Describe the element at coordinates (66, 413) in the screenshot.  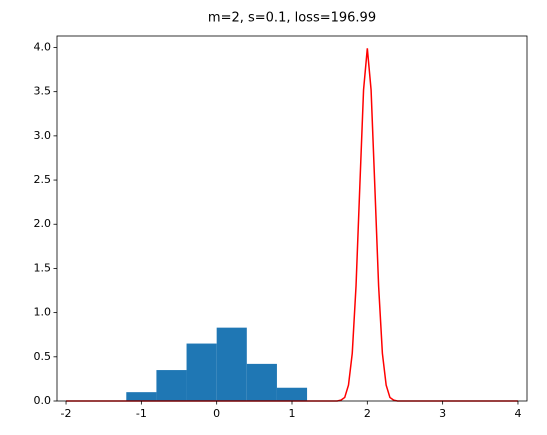
I see `x-tick-label: -2` at that location.